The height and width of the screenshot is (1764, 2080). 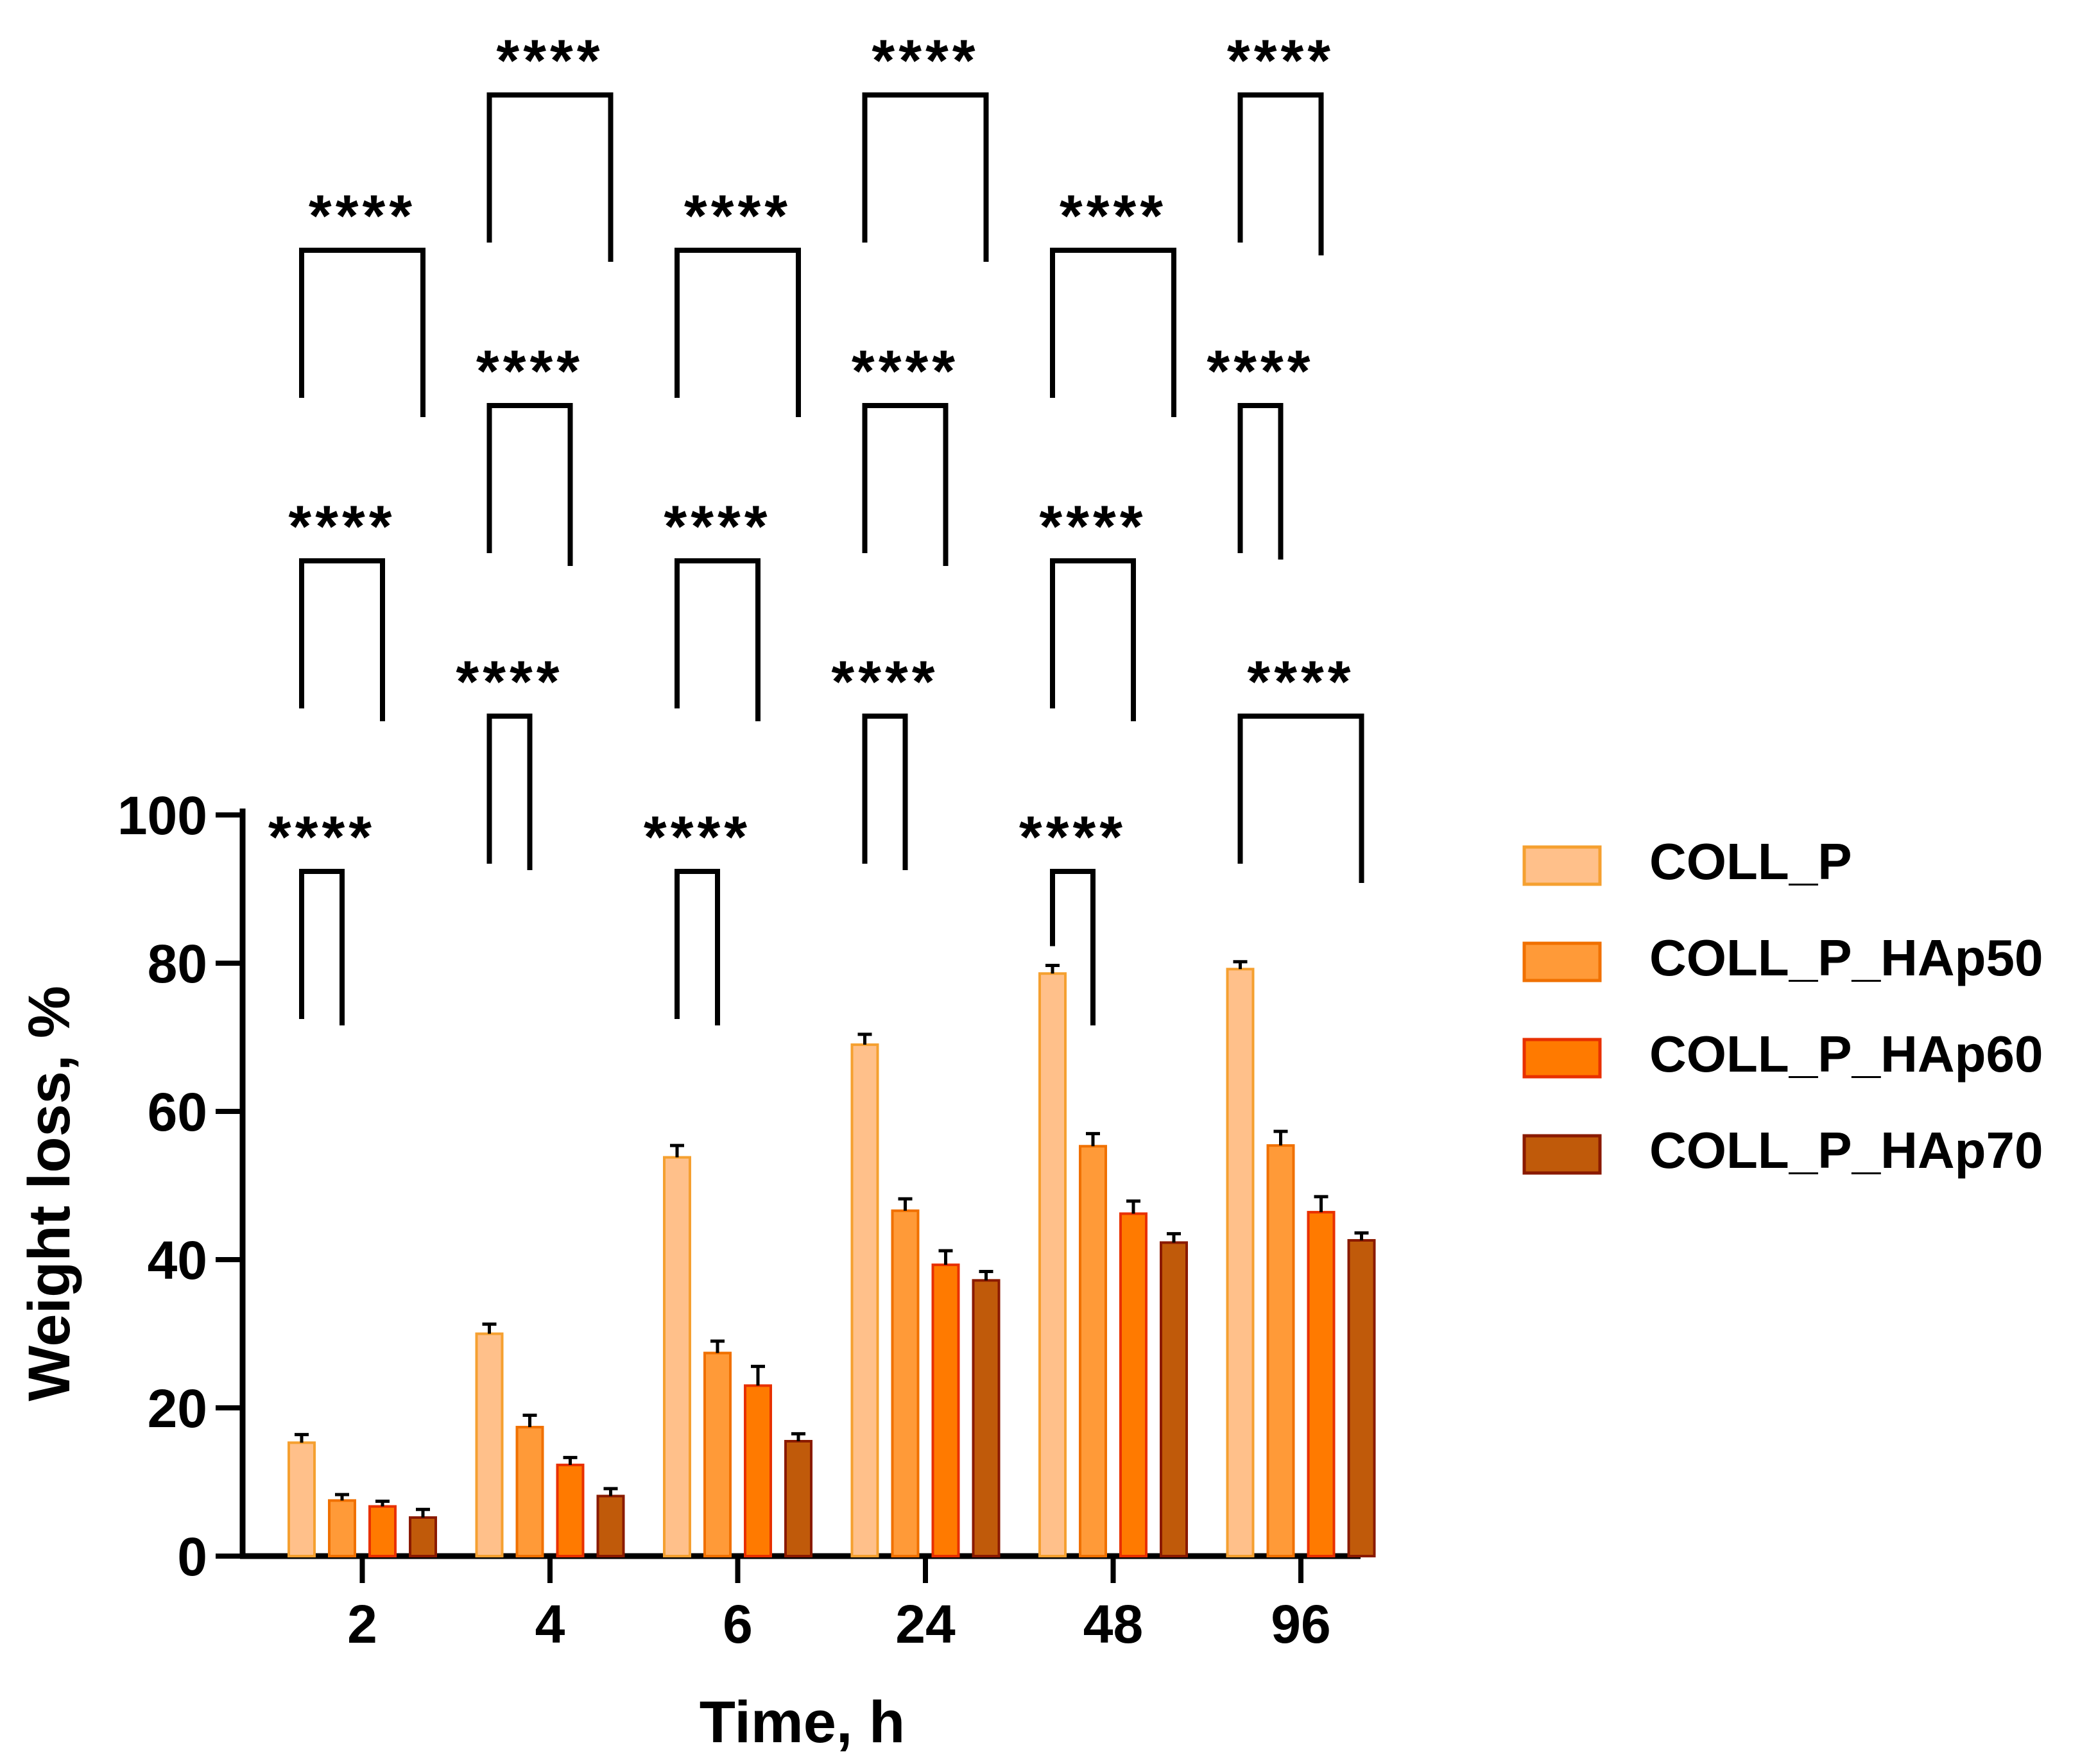 I want to click on x-tick-label: 96, so click(x=1300, y=1624).